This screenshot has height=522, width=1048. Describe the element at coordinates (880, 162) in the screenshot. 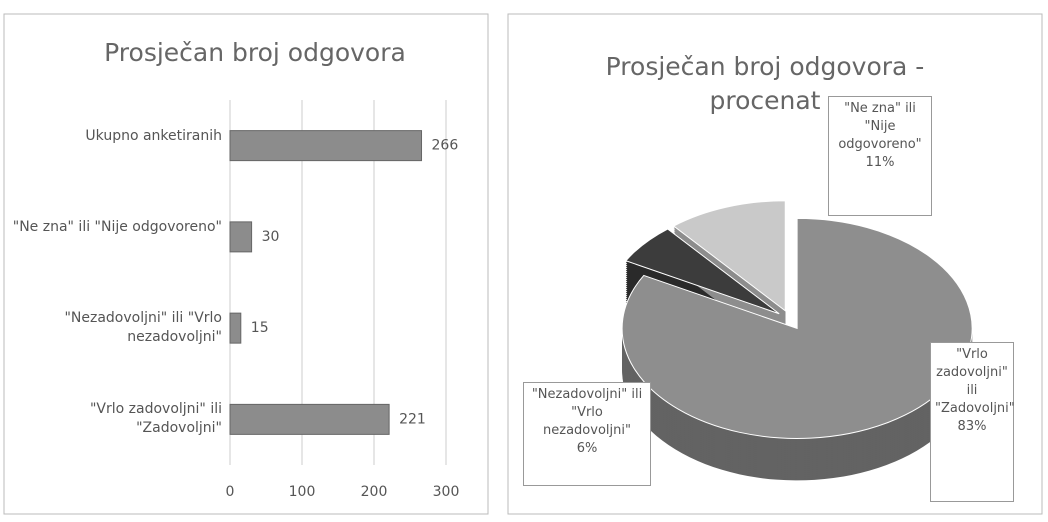

I see `data-label: 11%` at that location.